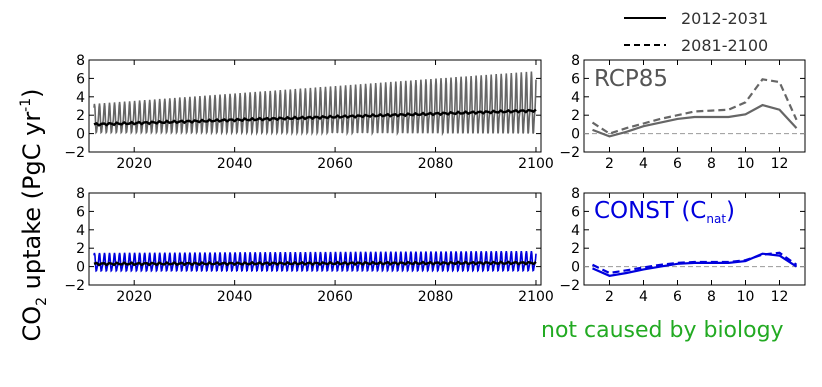 The width and height of the screenshot is (822, 387). I want to click on rcp-timeseries-ytick-label: 0, so click(80, 135).